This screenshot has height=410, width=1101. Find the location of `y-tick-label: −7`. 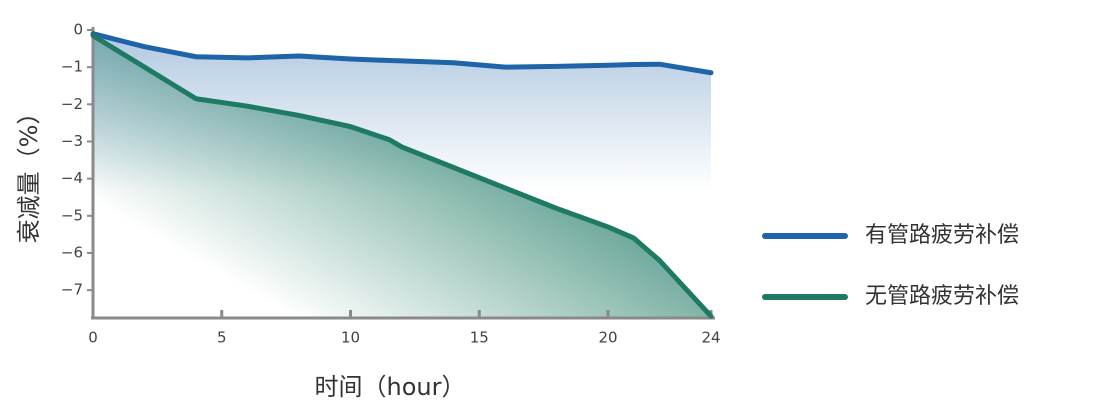

y-tick-label: −7 is located at coordinates (72, 290).